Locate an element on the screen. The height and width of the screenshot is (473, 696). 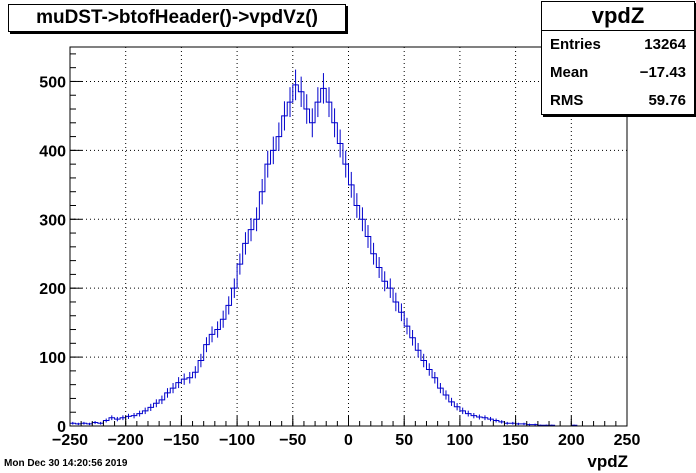
x-tick-label: 50 is located at coordinates (404, 440).